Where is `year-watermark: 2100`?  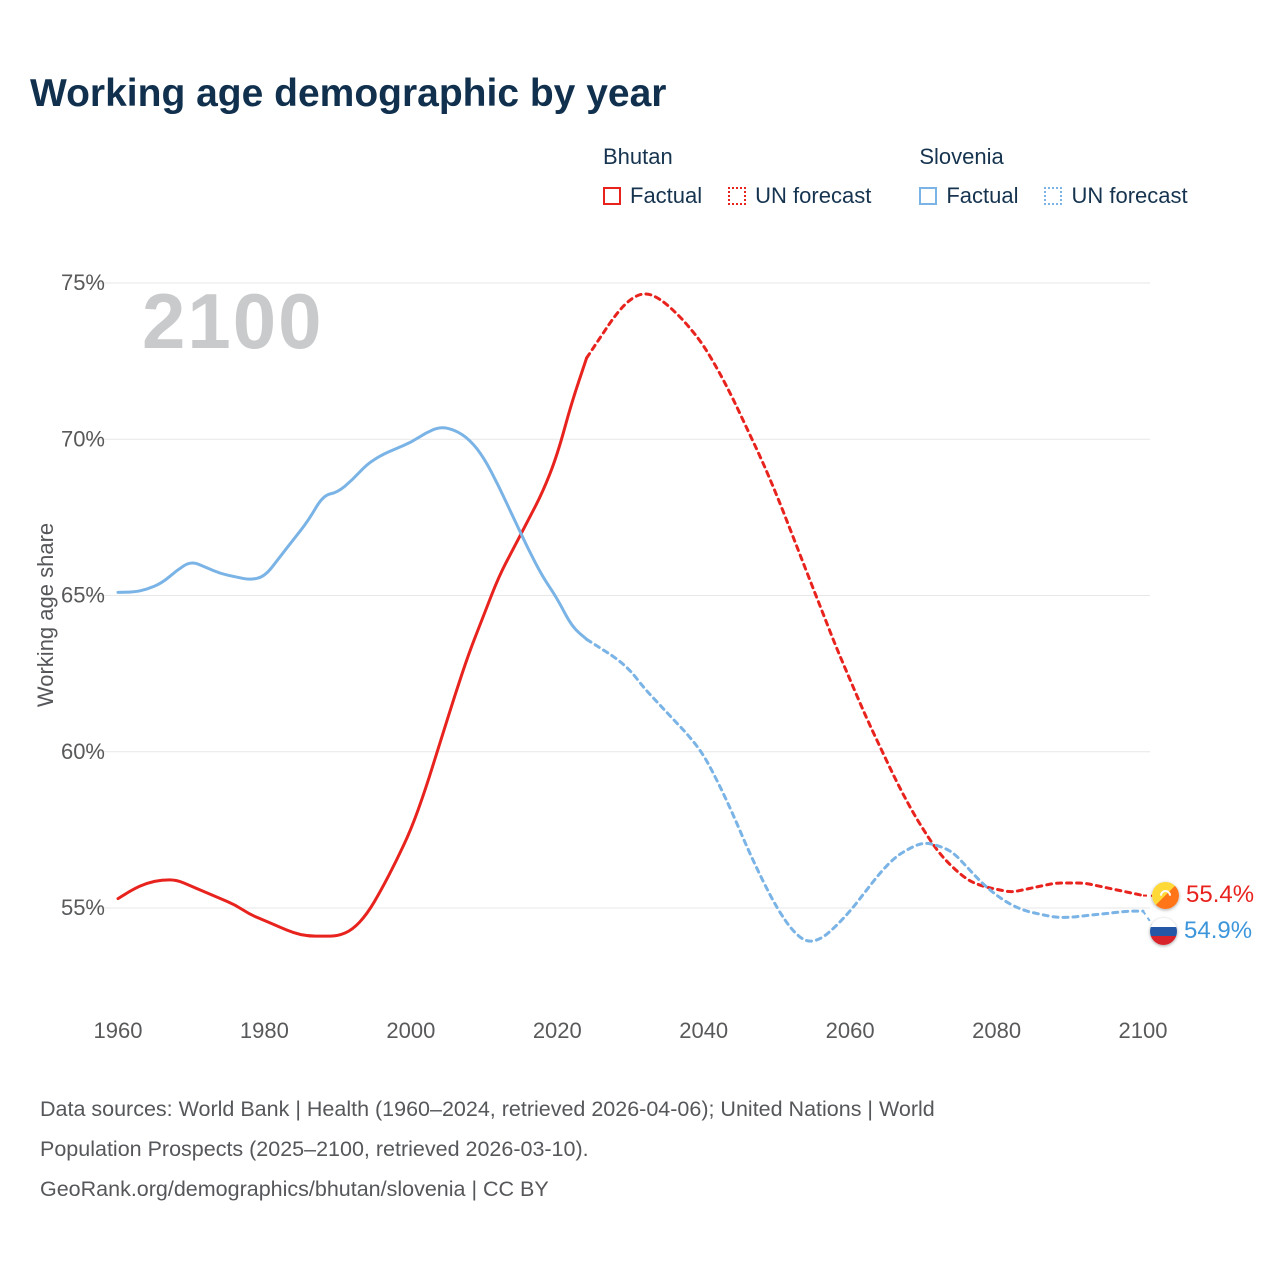 year-watermark: 2100 is located at coordinates (233, 321).